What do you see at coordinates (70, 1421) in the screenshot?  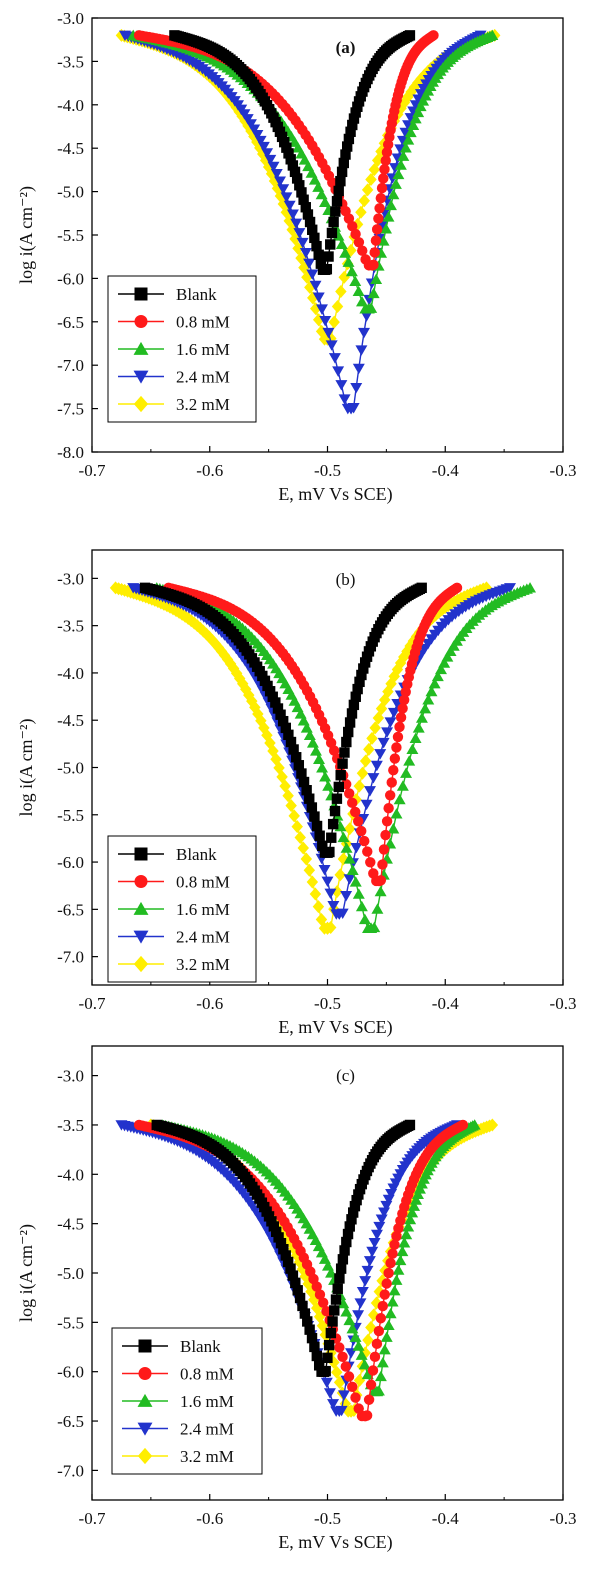 I see `y-tick-label: -6.5` at bounding box center [70, 1421].